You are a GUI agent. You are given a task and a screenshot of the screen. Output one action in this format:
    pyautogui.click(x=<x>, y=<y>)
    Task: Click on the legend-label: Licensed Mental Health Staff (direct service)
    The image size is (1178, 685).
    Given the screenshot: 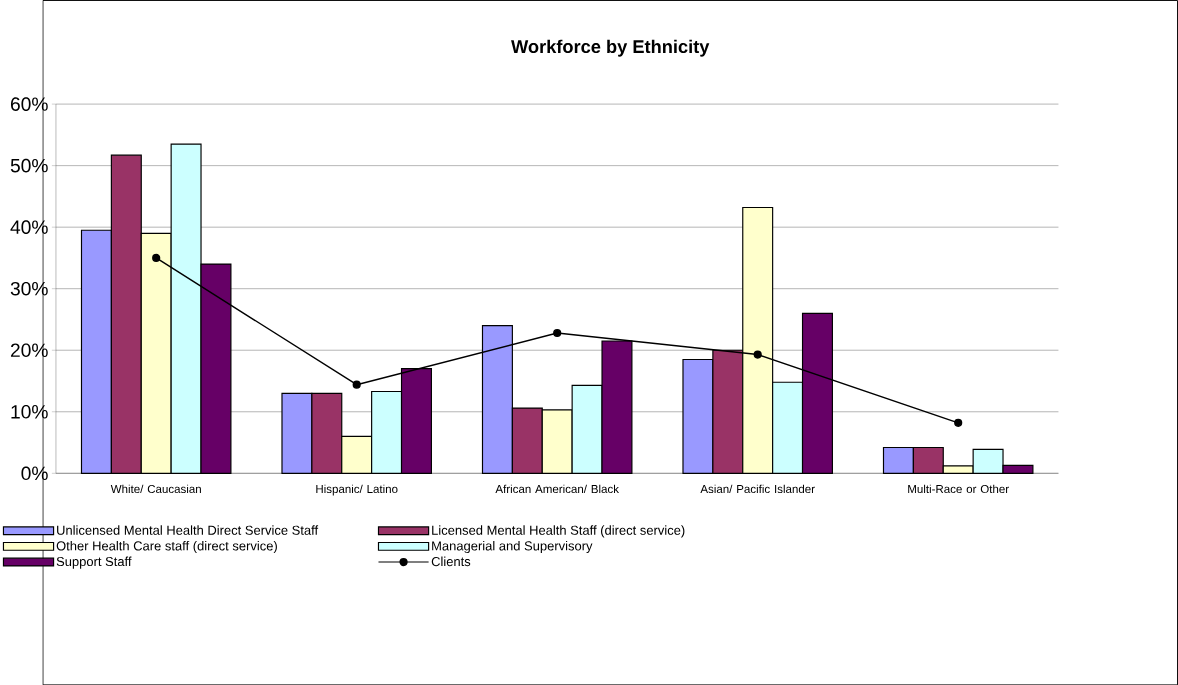 What is the action you would take?
    pyautogui.click(x=558, y=531)
    